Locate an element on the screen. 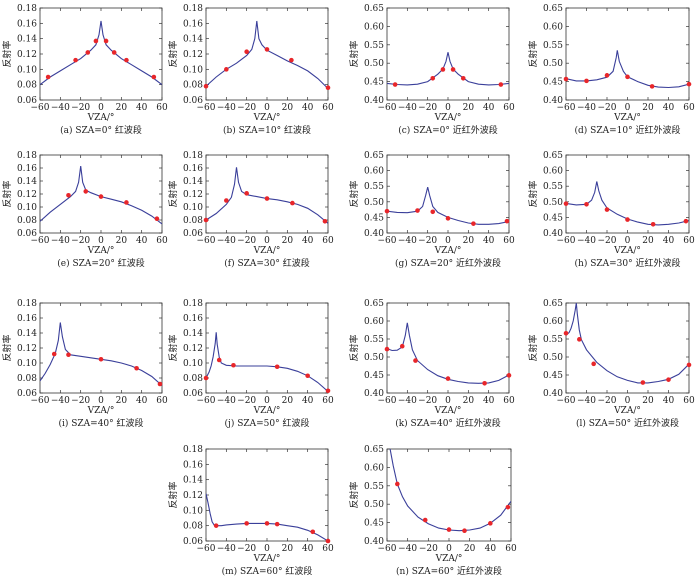  y-tick-label: 0.45 is located at coordinates (553, 218).